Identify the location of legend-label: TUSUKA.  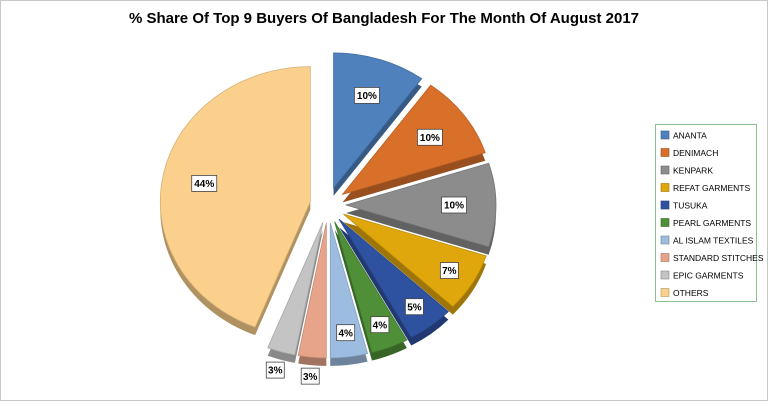
(690, 205).